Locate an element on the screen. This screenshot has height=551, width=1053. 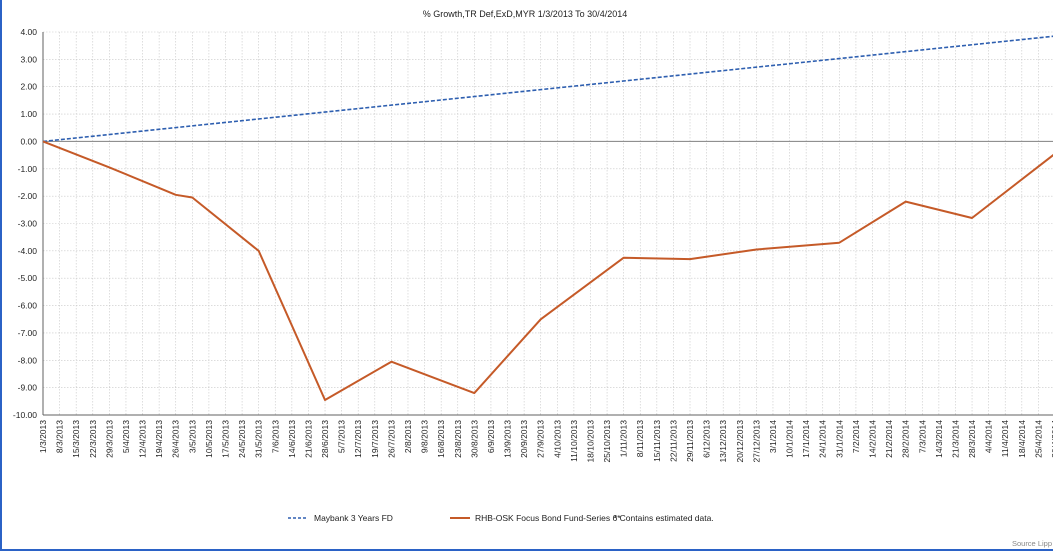
x-tick-label: 21/6/2013 is located at coordinates (308, 439).